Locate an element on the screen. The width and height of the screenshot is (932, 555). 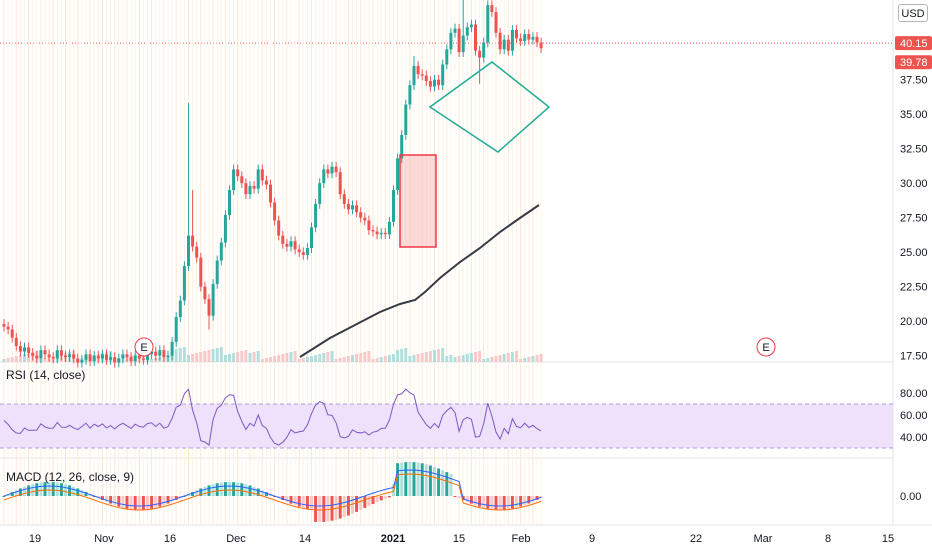
earnings-marker is located at coordinates (144, 347).